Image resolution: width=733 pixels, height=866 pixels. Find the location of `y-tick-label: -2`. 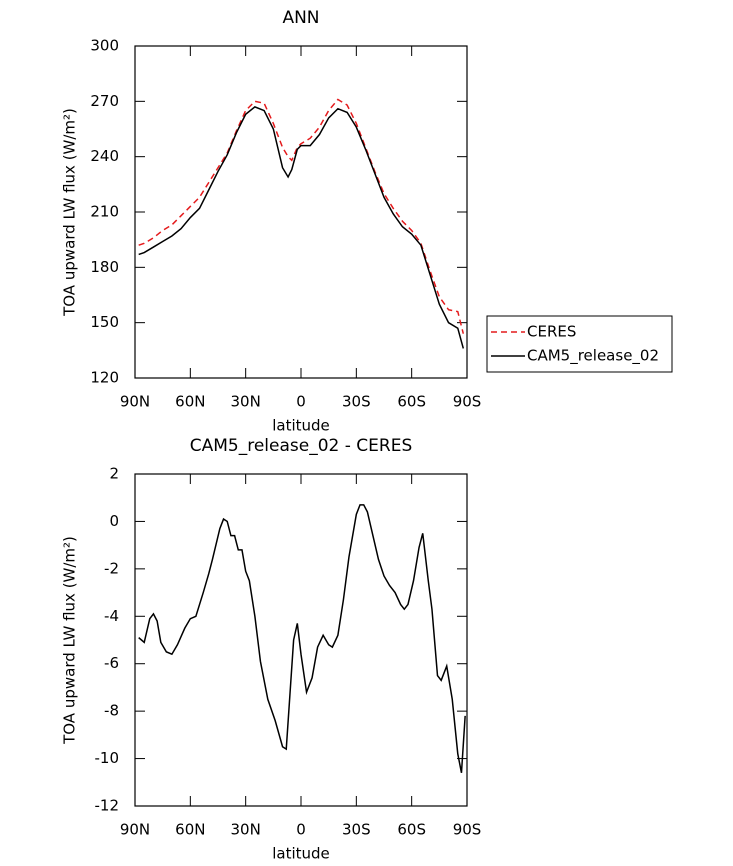

y-tick-label: -2 is located at coordinates (111, 568).